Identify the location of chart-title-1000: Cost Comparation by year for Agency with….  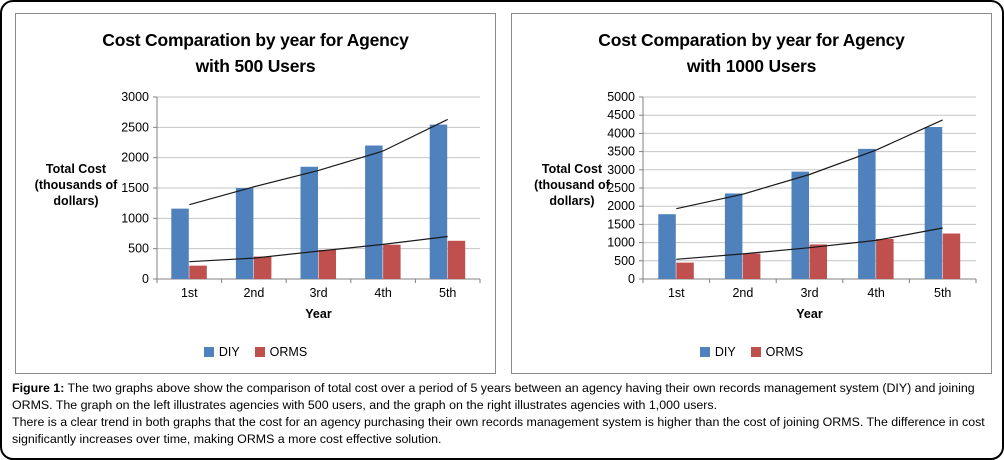
(751, 53).